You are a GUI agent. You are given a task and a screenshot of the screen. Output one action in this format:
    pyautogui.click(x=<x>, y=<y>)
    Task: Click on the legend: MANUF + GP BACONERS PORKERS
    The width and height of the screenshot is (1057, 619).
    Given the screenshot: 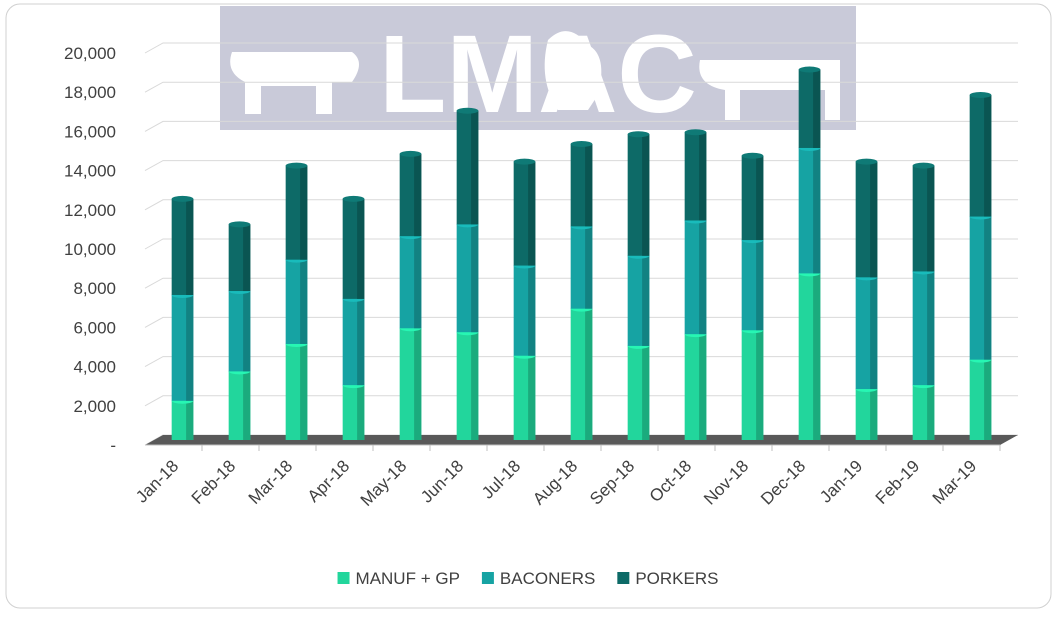 What is the action you would take?
    pyautogui.click(x=527, y=578)
    